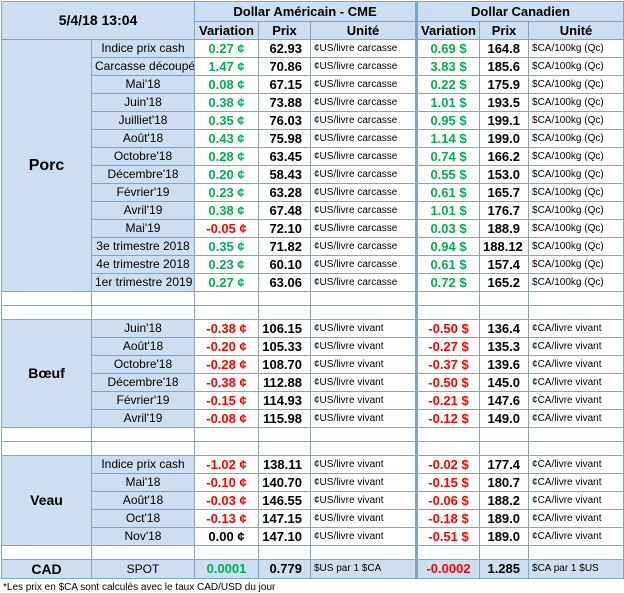 The height and width of the screenshot is (593, 624). What do you see at coordinates (284, 66) in the screenshot?
I see `usd-price: 70.86` at bounding box center [284, 66].